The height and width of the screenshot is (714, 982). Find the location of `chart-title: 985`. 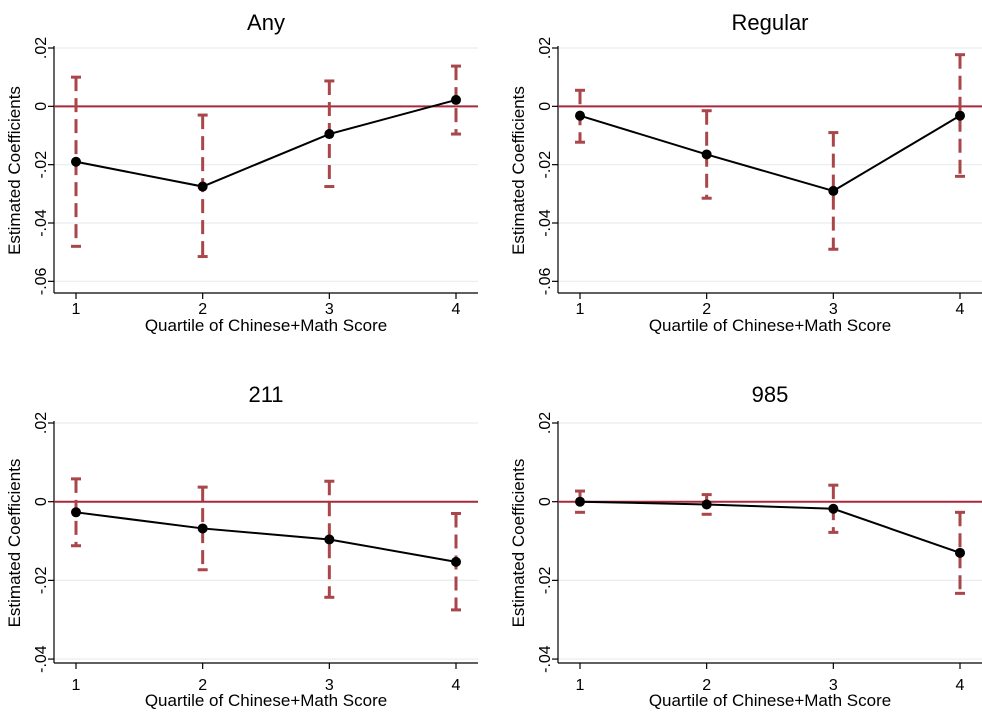

chart-title: 985 is located at coordinates (770, 394).